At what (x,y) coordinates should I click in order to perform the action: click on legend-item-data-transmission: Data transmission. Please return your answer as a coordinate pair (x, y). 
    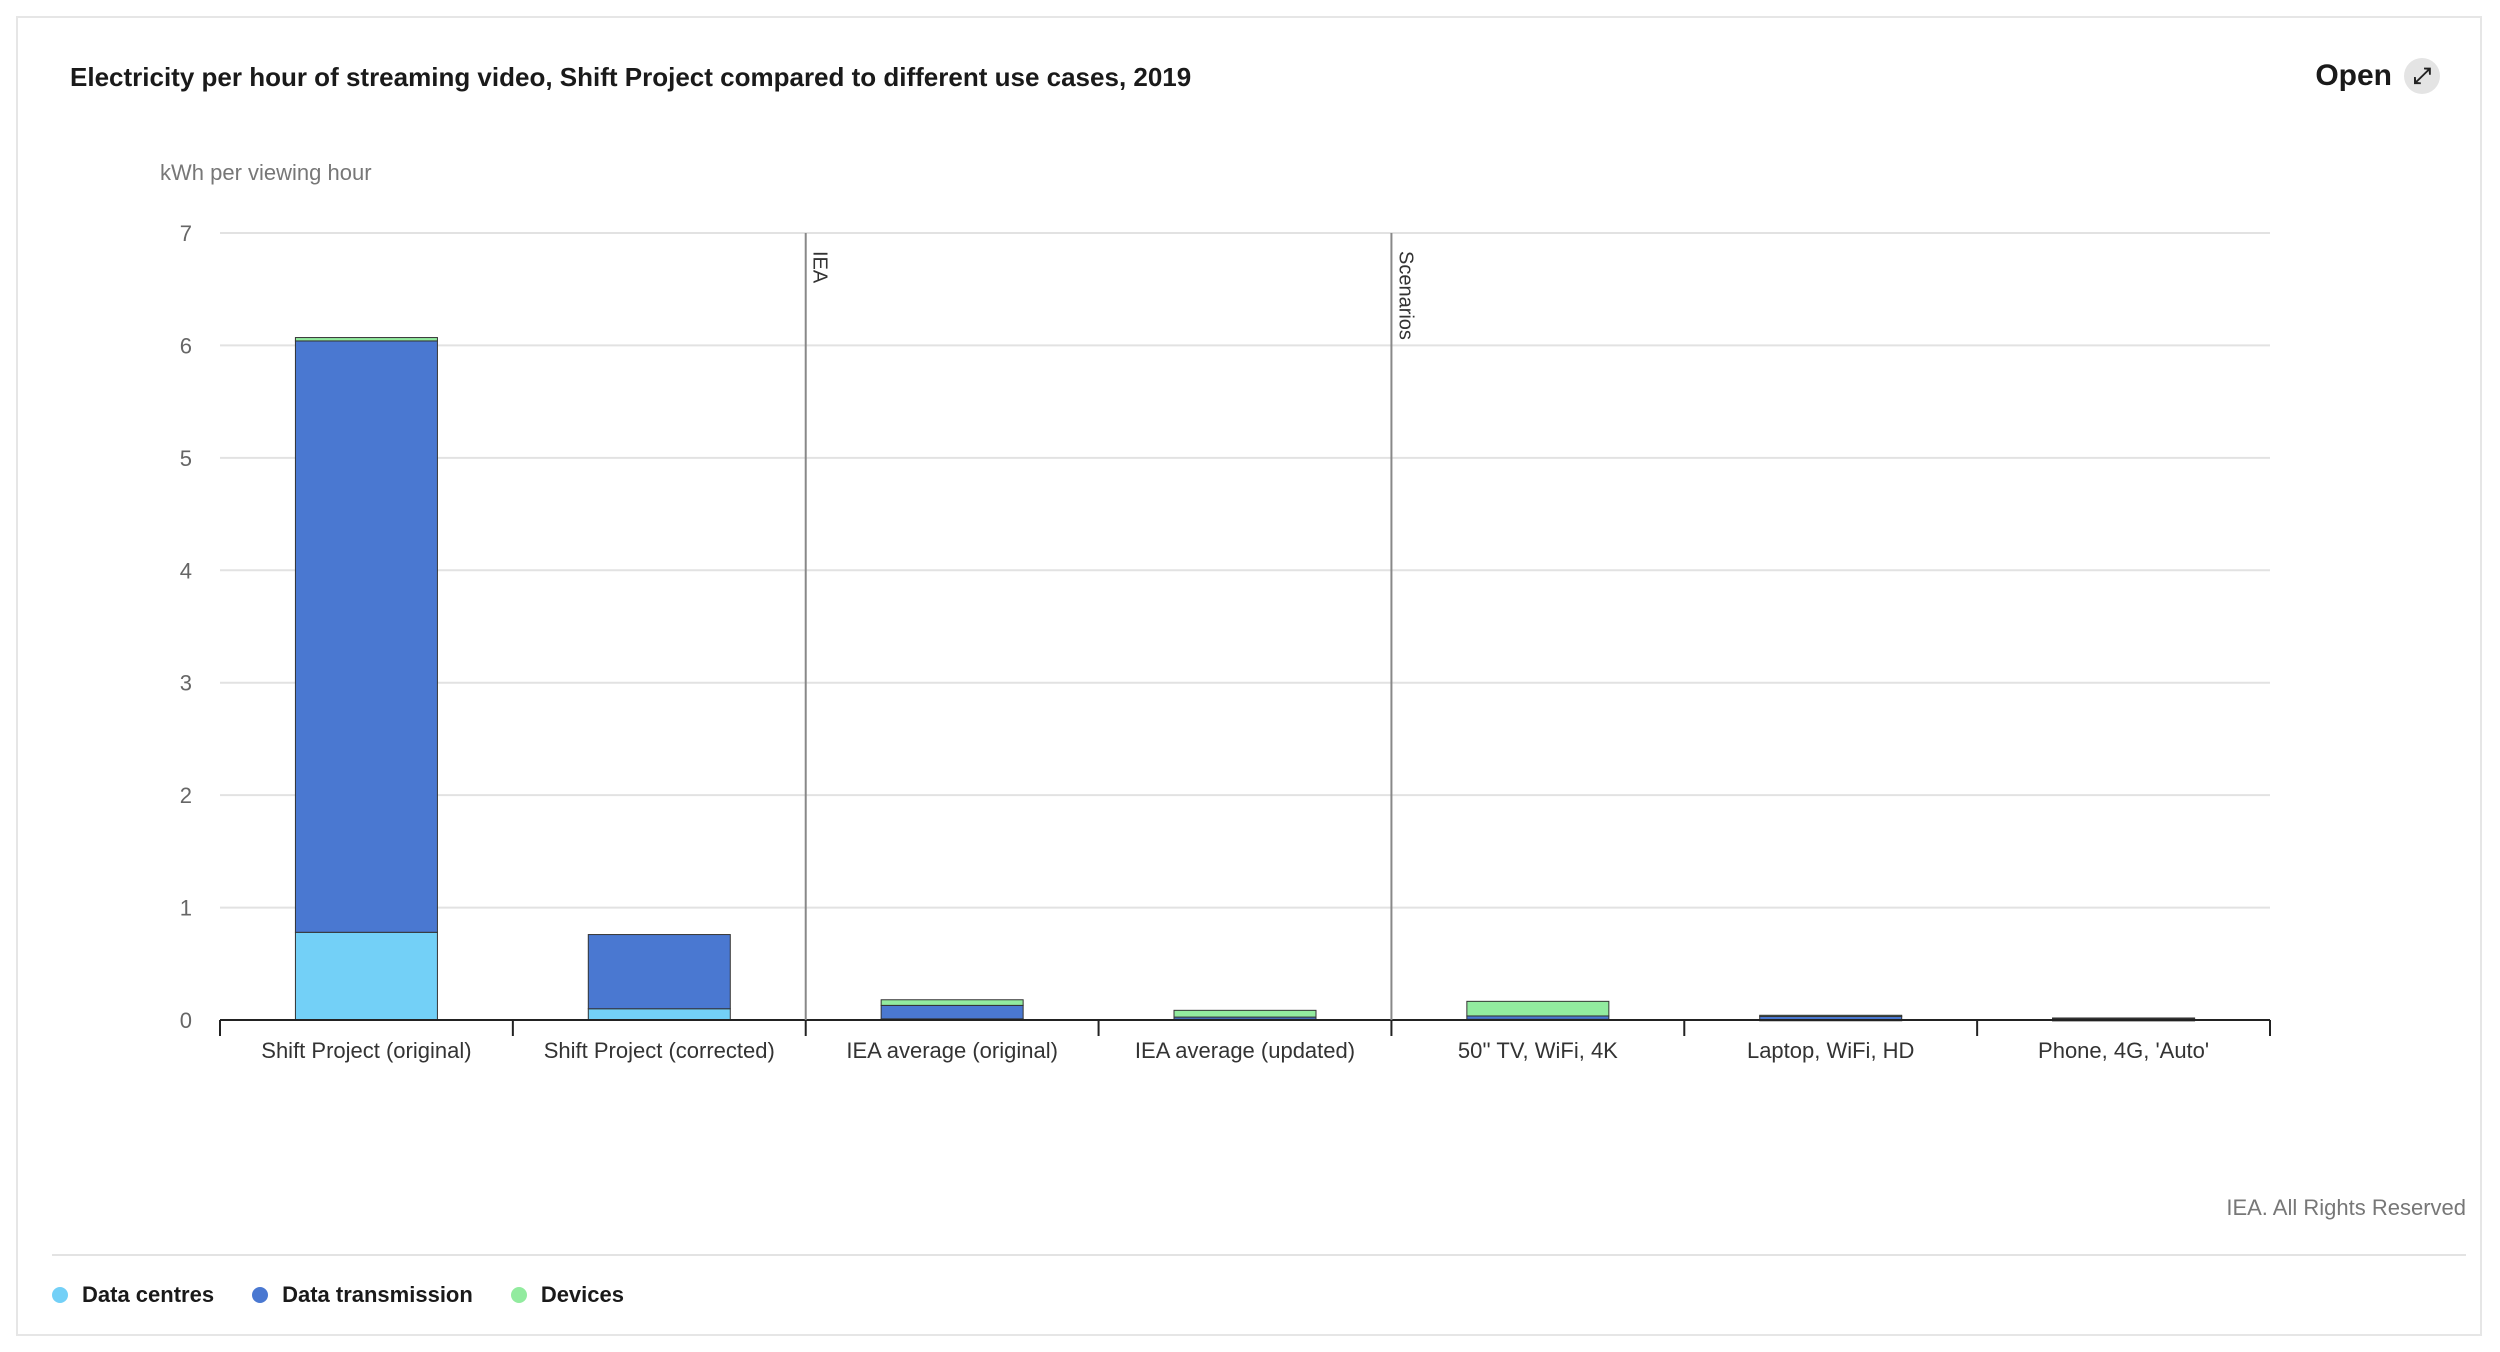
    Looking at the image, I should click on (362, 1295).